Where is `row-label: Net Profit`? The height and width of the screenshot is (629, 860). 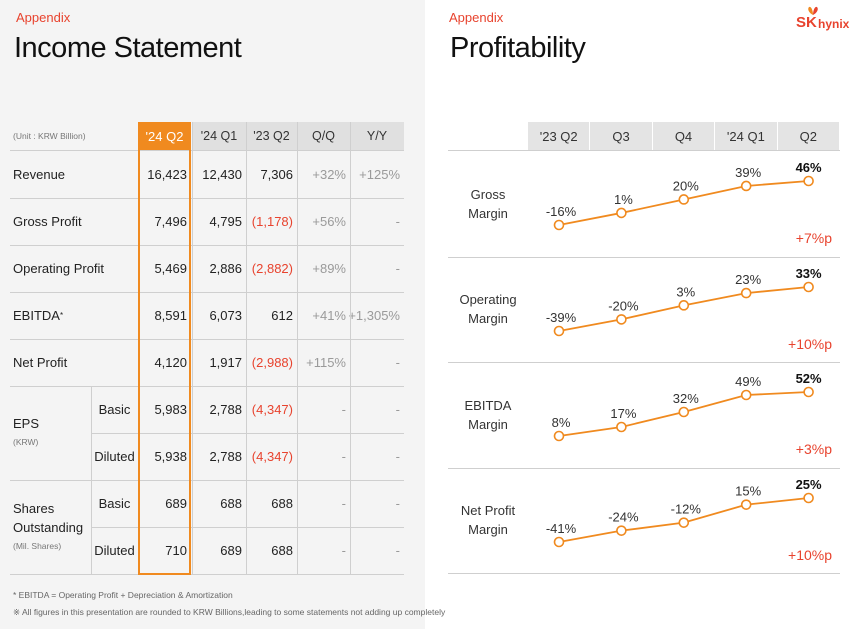 row-label: Net Profit is located at coordinates (40, 362).